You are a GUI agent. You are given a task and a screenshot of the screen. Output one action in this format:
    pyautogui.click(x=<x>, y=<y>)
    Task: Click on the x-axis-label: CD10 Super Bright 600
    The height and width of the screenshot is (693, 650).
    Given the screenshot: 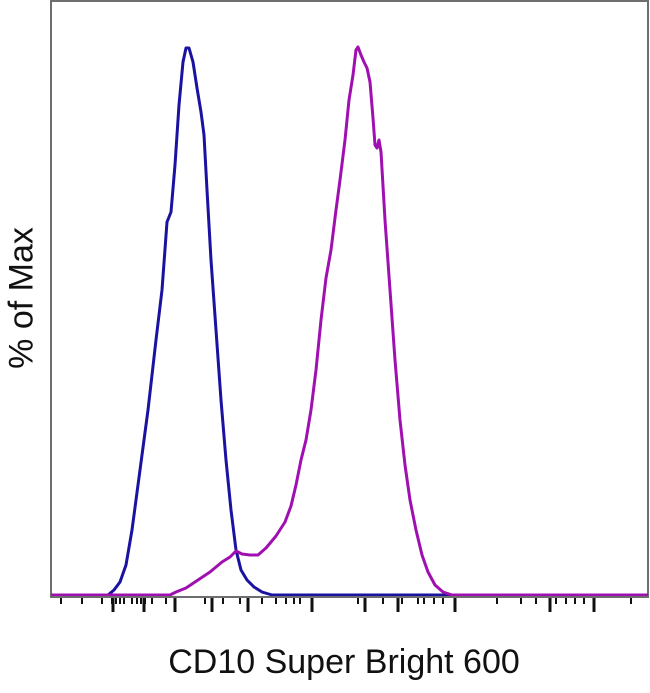 What is the action you would take?
    pyautogui.click(x=344, y=662)
    